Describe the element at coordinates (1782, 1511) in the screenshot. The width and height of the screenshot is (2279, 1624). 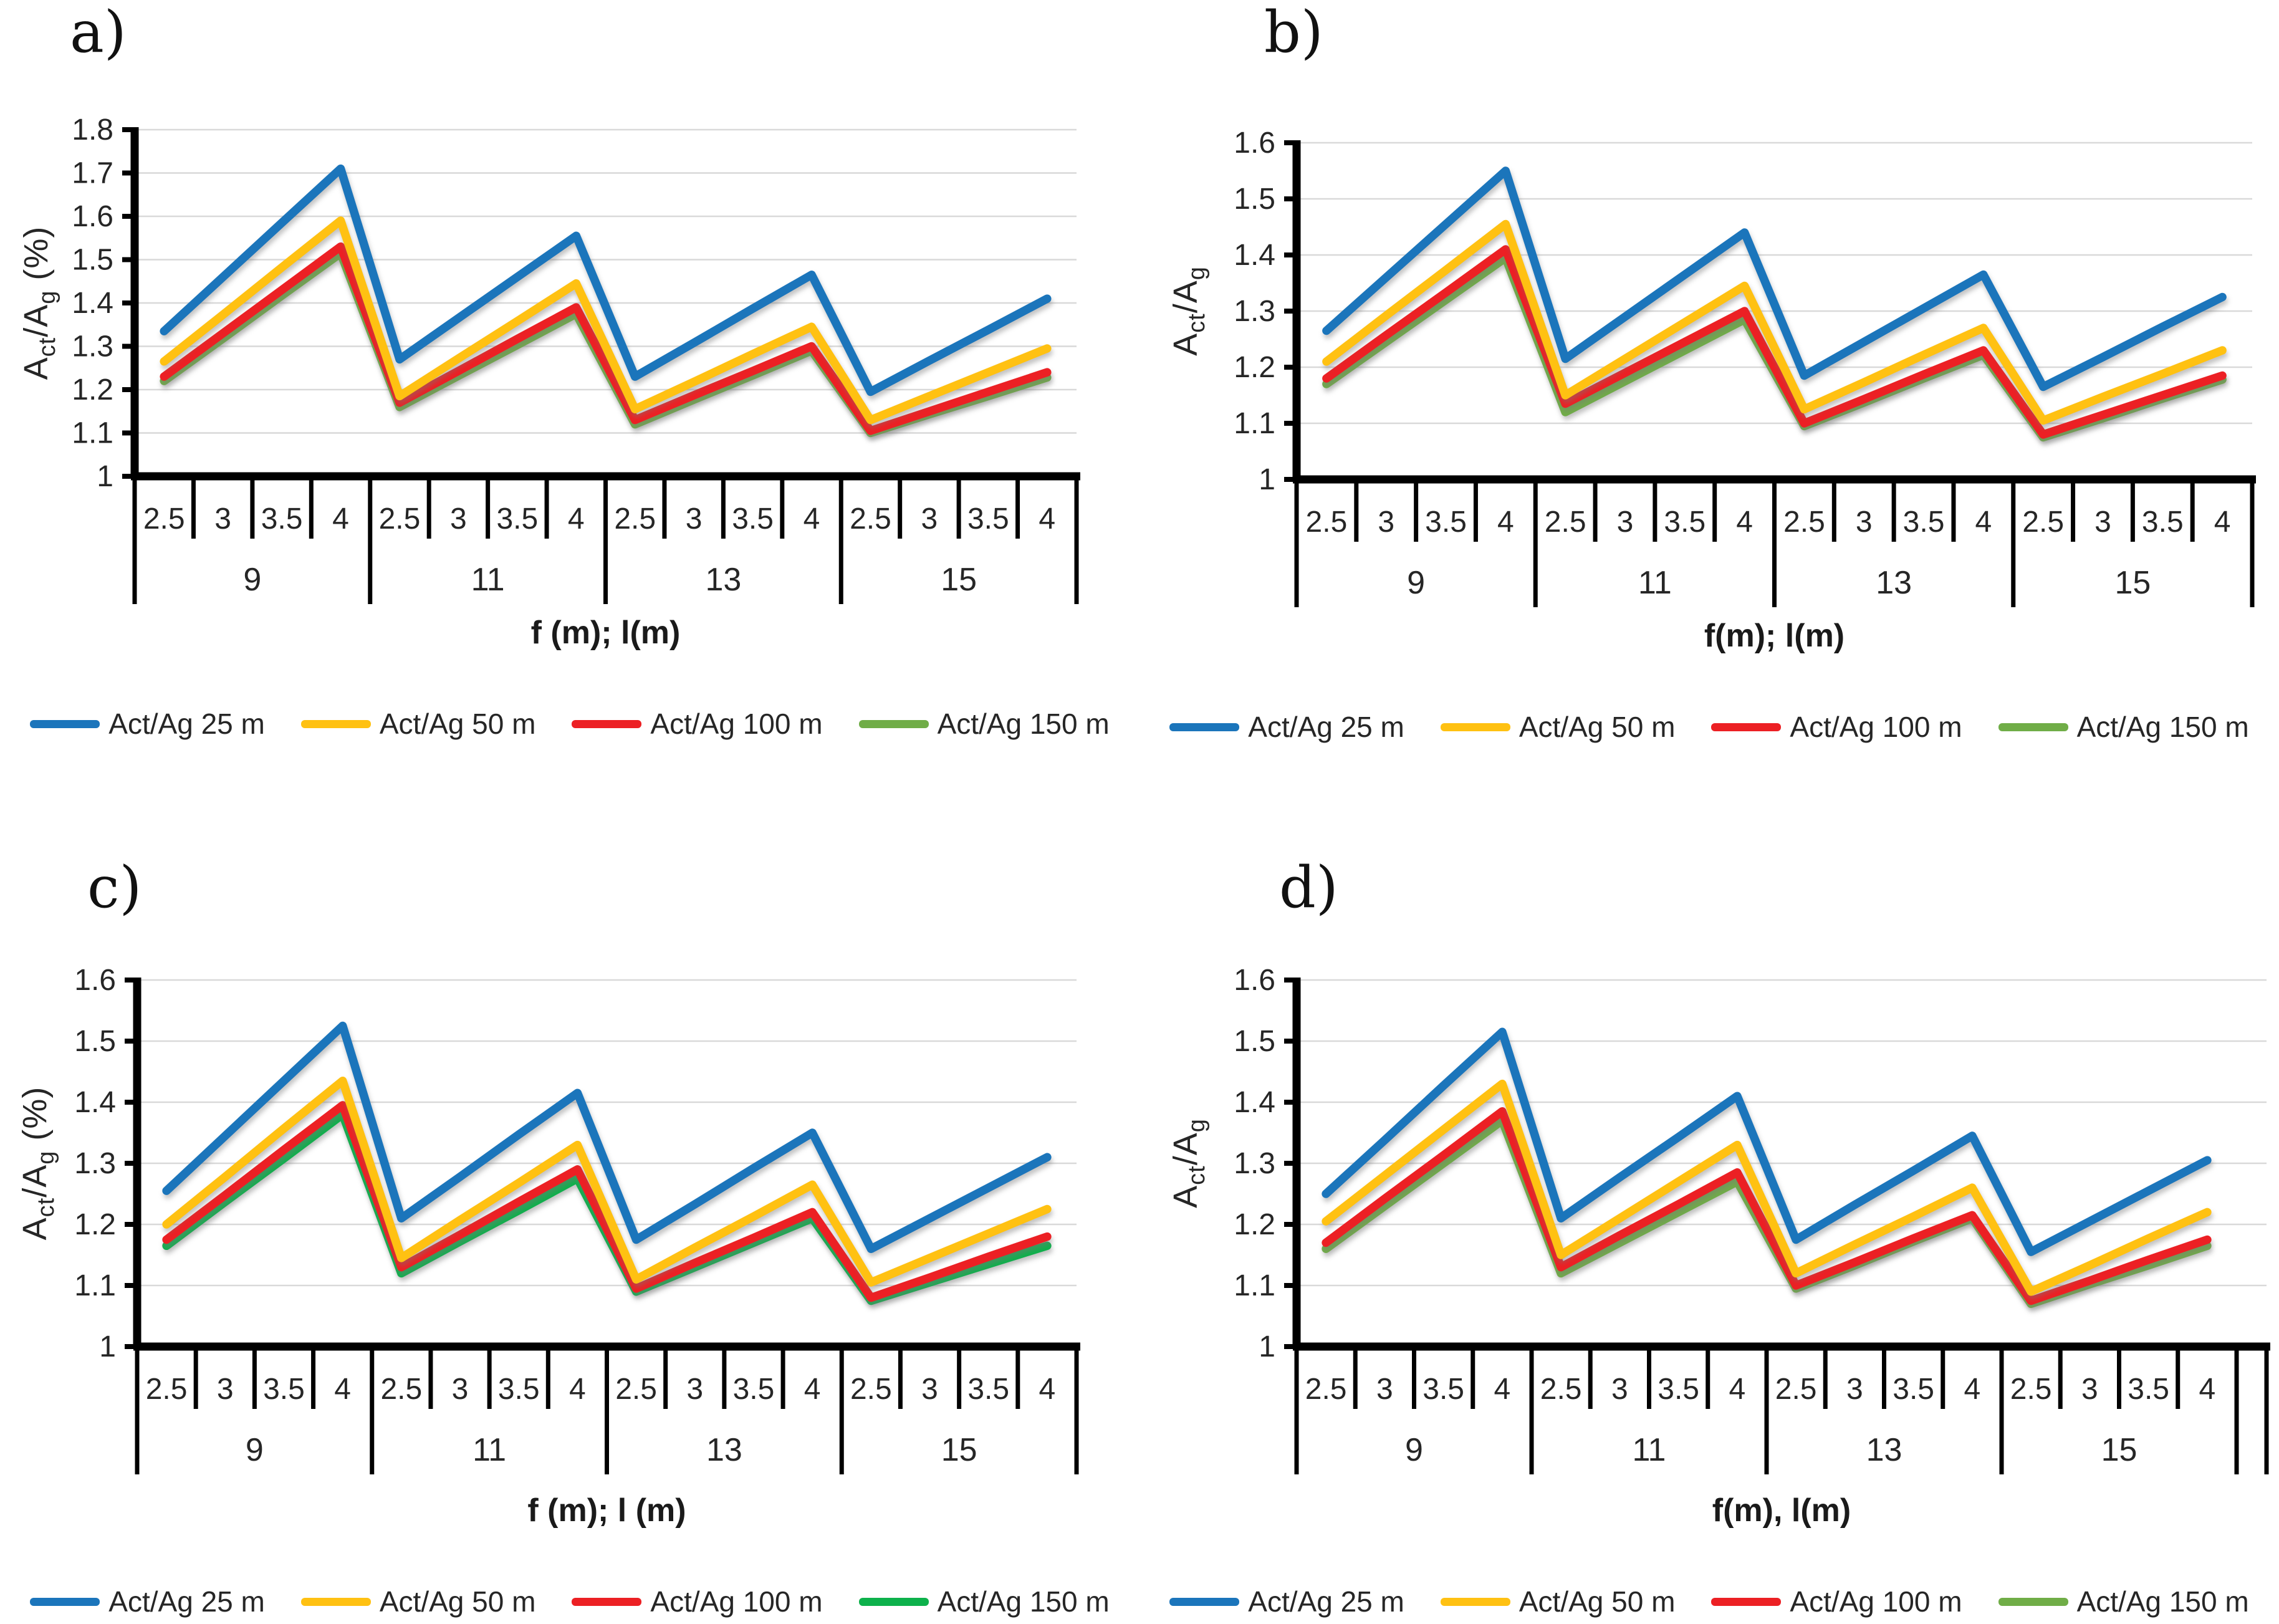
I see `x-axis-title: f(m), l(m)` at that location.